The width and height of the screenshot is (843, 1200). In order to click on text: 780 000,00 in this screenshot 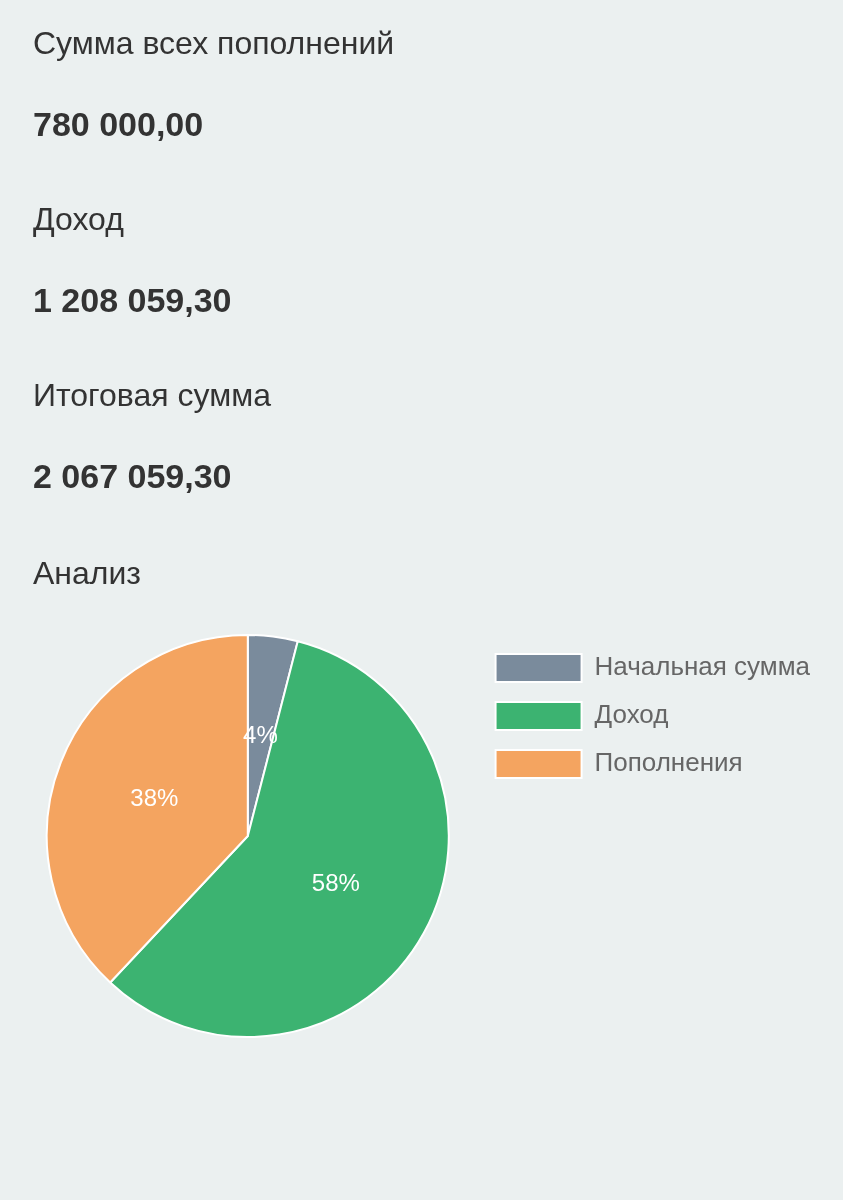, I will do `click(118, 124)`.